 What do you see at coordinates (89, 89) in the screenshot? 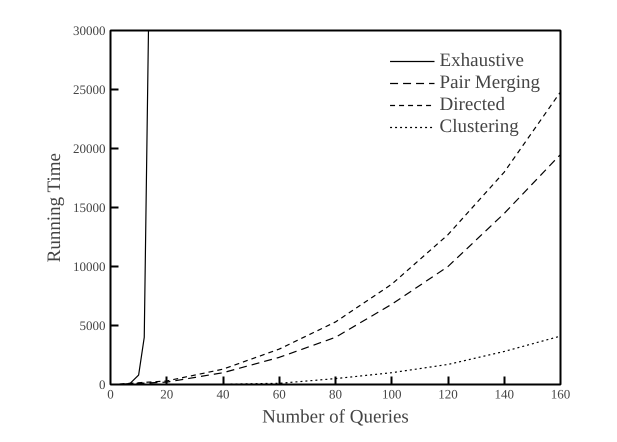
I see `y-tick-label: 25000` at bounding box center [89, 89].